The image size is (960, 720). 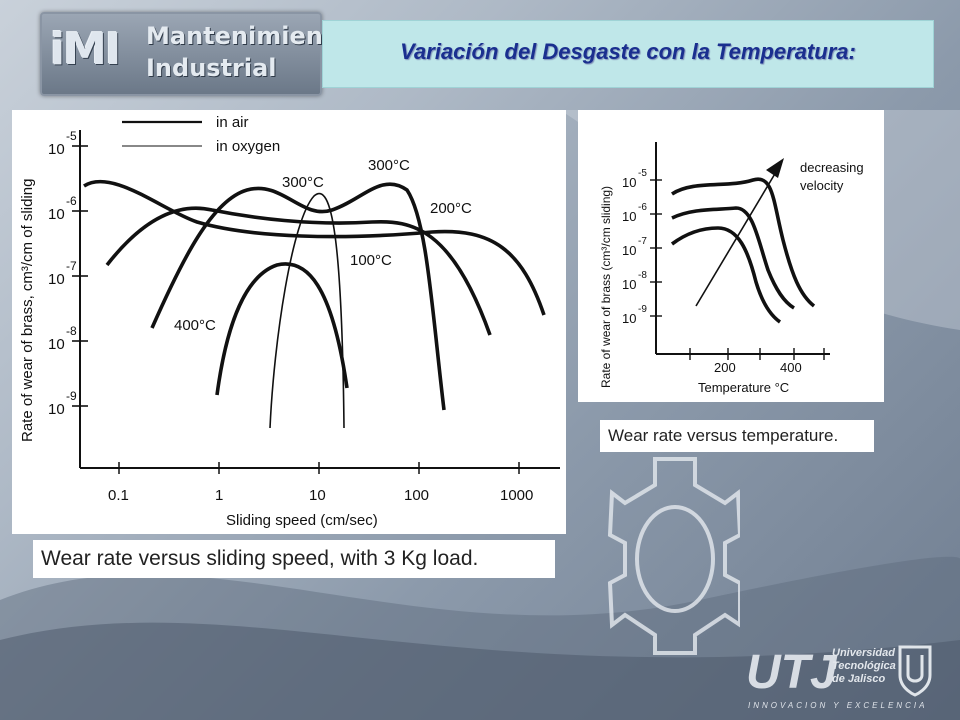 What do you see at coordinates (27, 310) in the screenshot?
I see `y-axis-label: Rate of wear of brass, cm³/cm of sliding` at bounding box center [27, 310].